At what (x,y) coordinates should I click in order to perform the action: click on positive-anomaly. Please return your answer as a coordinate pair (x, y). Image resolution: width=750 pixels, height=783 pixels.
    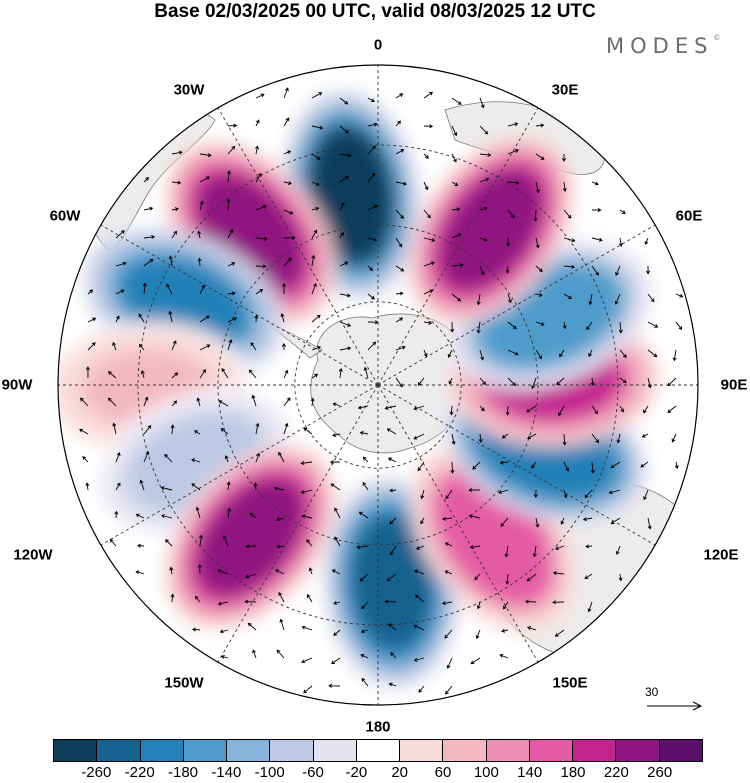
    Looking at the image, I should click on (250, 537).